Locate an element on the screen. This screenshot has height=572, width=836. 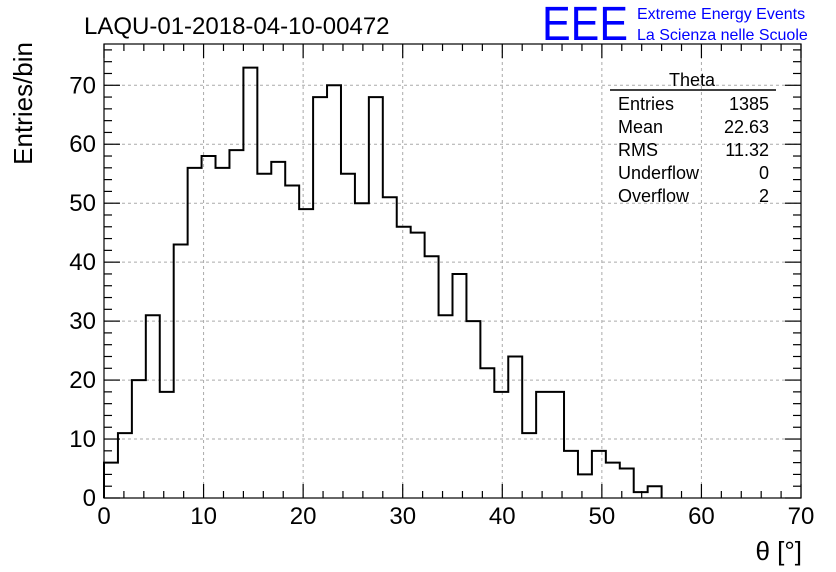
x-tick-label: 60 is located at coordinates (701, 516).